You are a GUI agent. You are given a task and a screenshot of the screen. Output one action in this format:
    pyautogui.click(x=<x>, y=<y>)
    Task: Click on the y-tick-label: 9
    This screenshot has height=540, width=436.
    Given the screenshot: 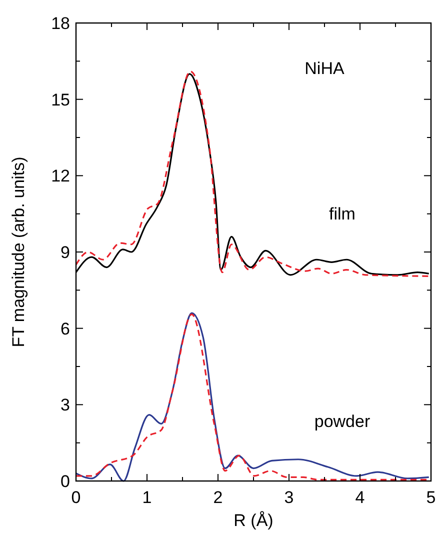 What is the action you would take?
    pyautogui.click(x=65, y=252)
    